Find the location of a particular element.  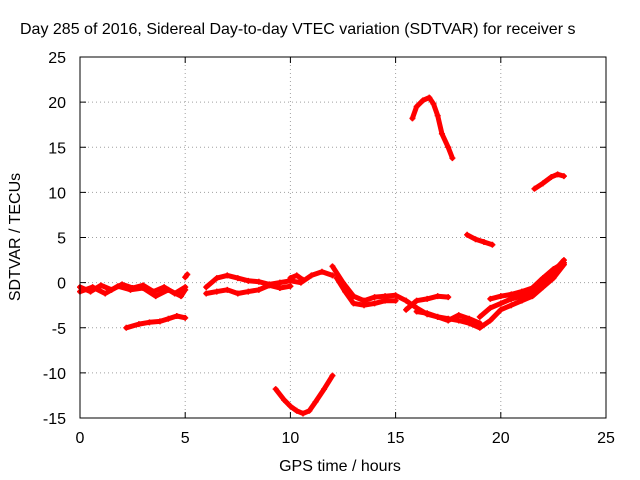

y-tick-label: 5 is located at coordinates (61, 239).